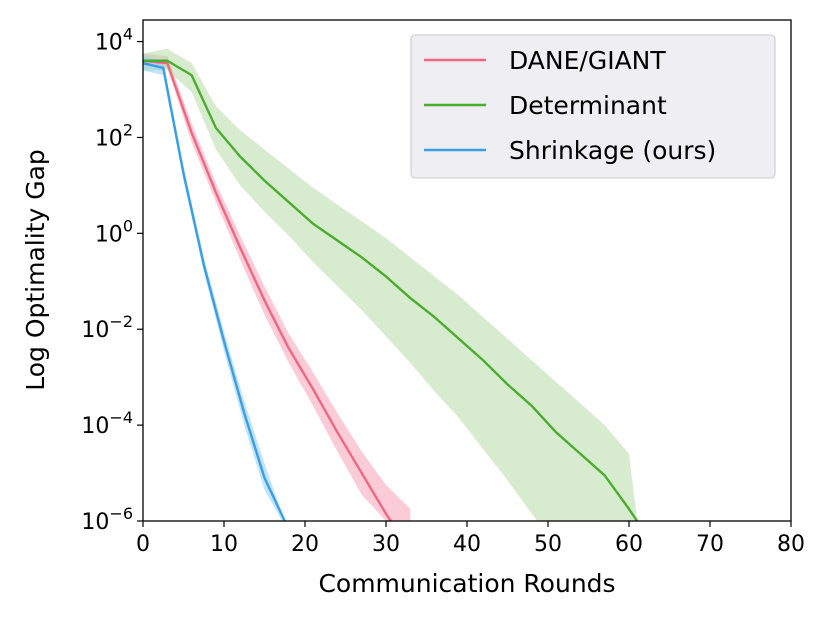 The height and width of the screenshot is (623, 830). I want to click on x-tick-label: 40, so click(467, 544).